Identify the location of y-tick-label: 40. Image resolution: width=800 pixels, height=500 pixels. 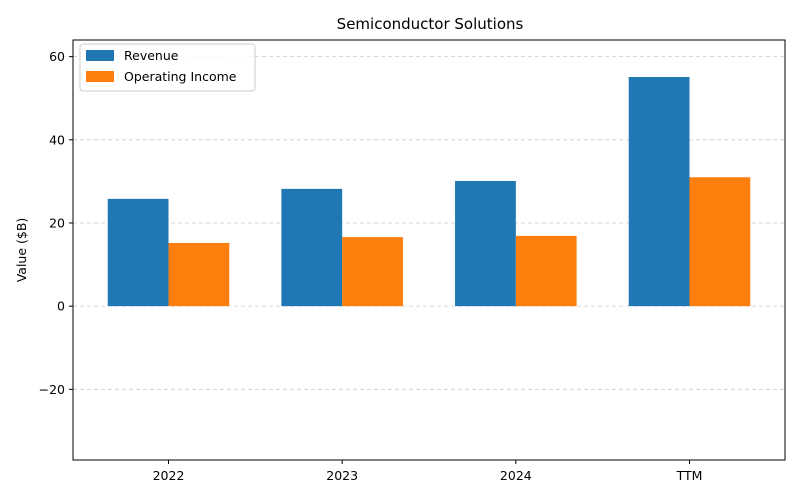
(57, 139).